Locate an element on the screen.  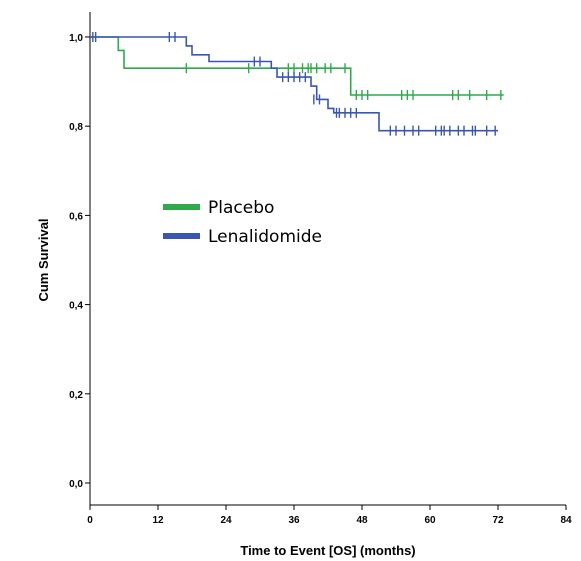
y-tick-label: 0,4 is located at coordinates (76, 306).